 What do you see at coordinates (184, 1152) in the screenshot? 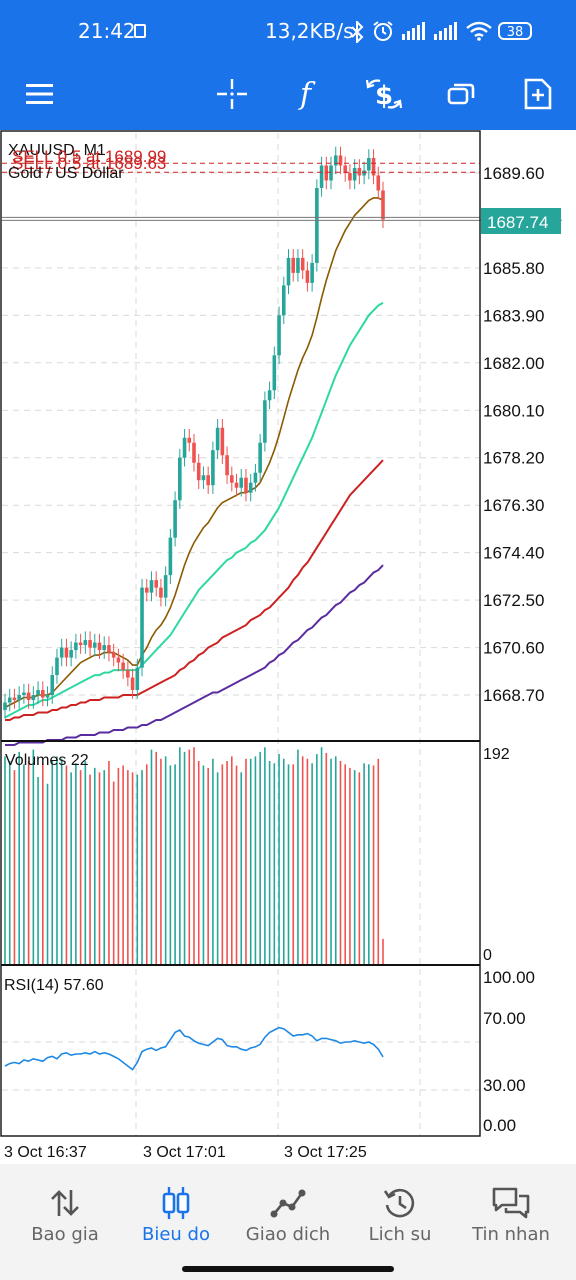
I see `time-label-2: 3 Oct 17:01` at bounding box center [184, 1152].